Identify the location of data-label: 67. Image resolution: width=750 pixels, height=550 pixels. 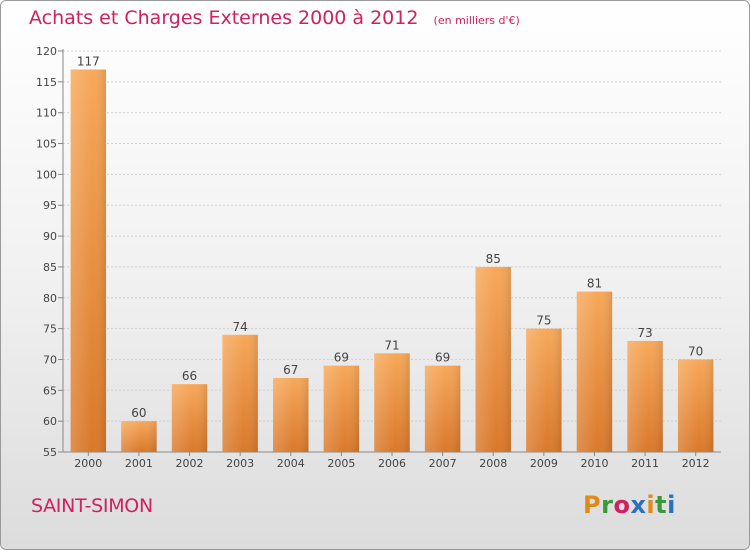
(290, 370).